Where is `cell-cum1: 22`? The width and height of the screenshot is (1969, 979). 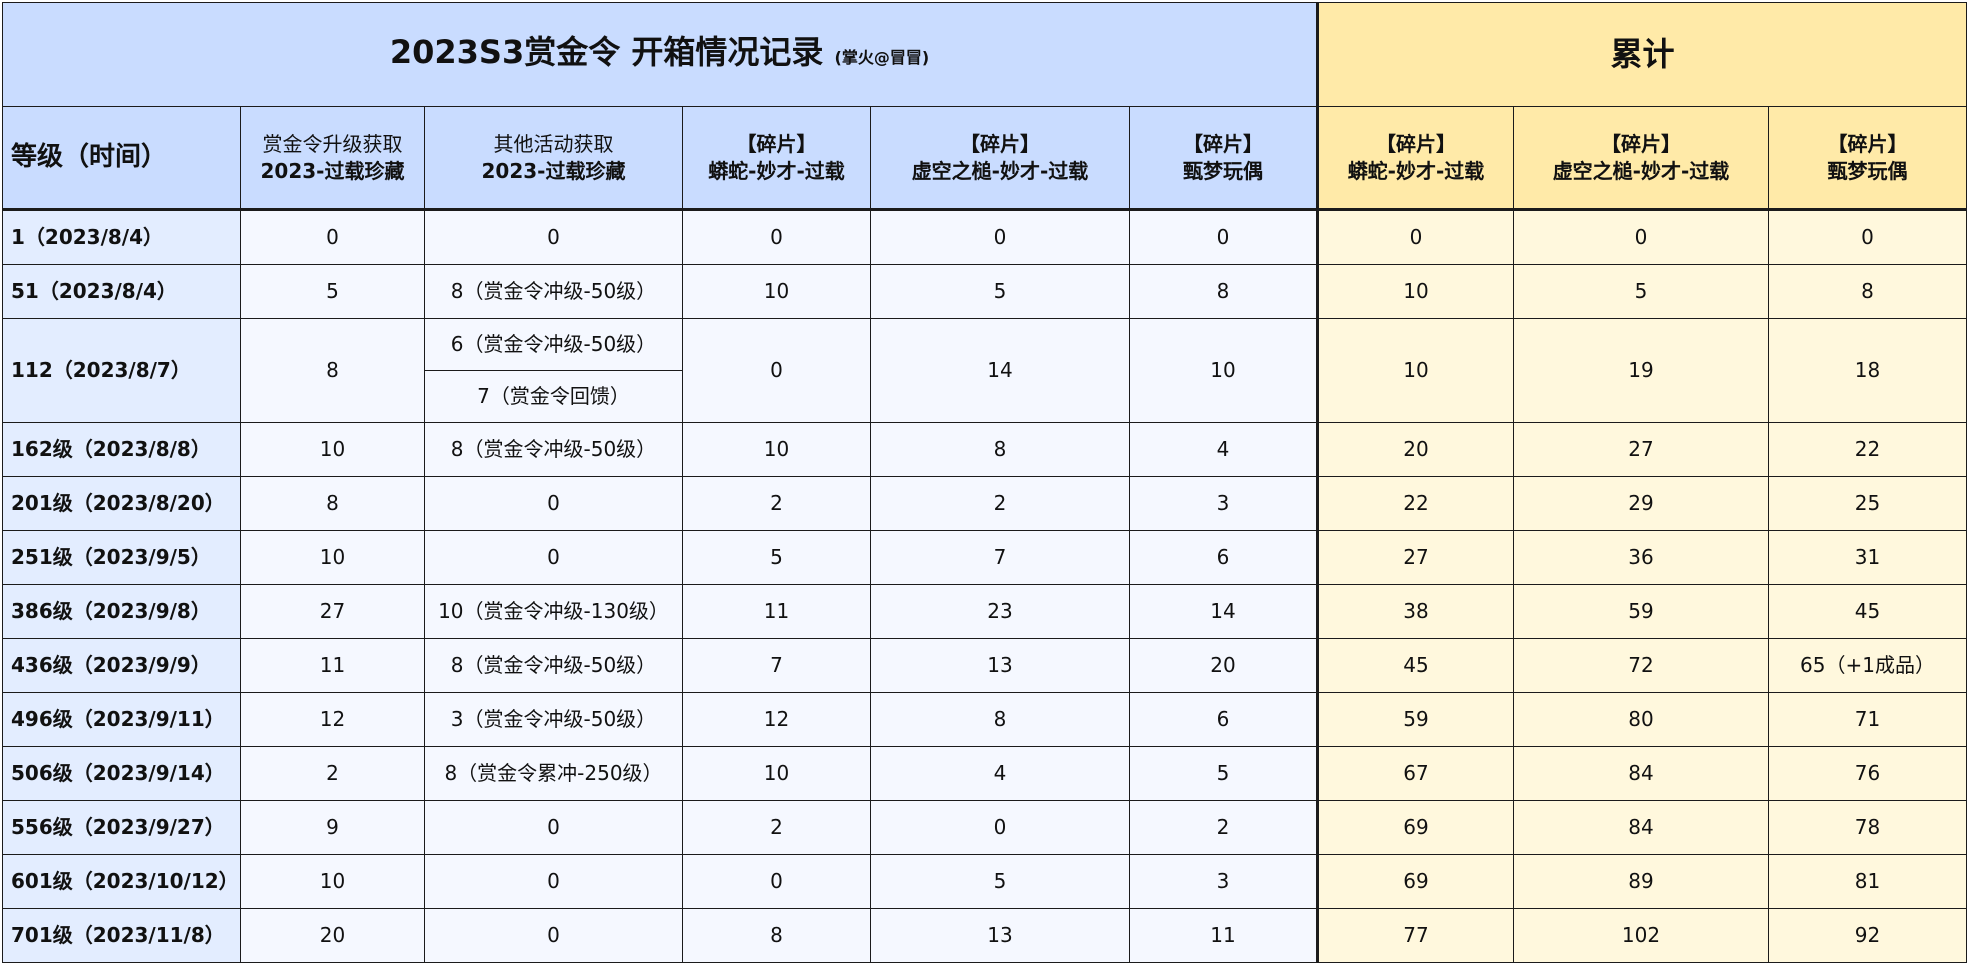 cell-cum1: 22 is located at coordinates (1415, 503).